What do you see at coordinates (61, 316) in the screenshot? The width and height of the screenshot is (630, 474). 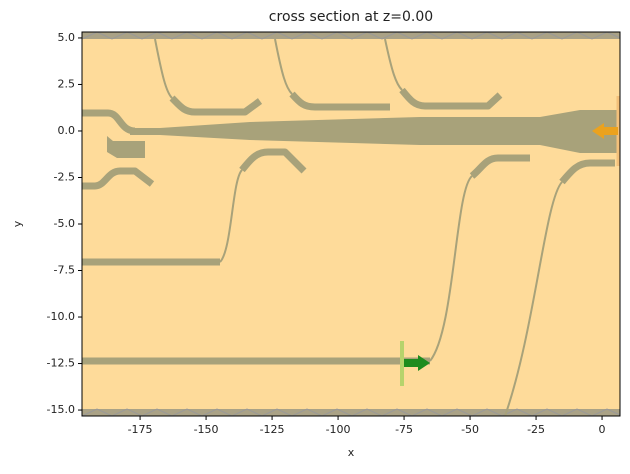 I see `y-tick-label: -10.0` at bounding box center [61, 316].